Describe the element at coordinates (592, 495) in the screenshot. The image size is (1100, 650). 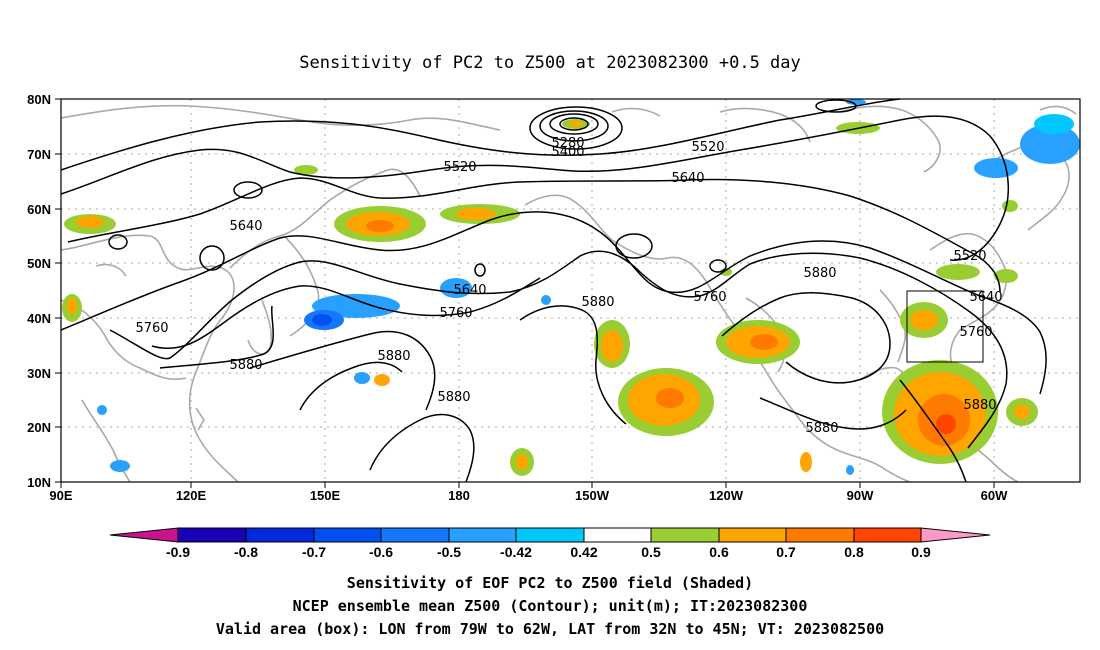
I see `lon-label-150w: 150W` at that location.